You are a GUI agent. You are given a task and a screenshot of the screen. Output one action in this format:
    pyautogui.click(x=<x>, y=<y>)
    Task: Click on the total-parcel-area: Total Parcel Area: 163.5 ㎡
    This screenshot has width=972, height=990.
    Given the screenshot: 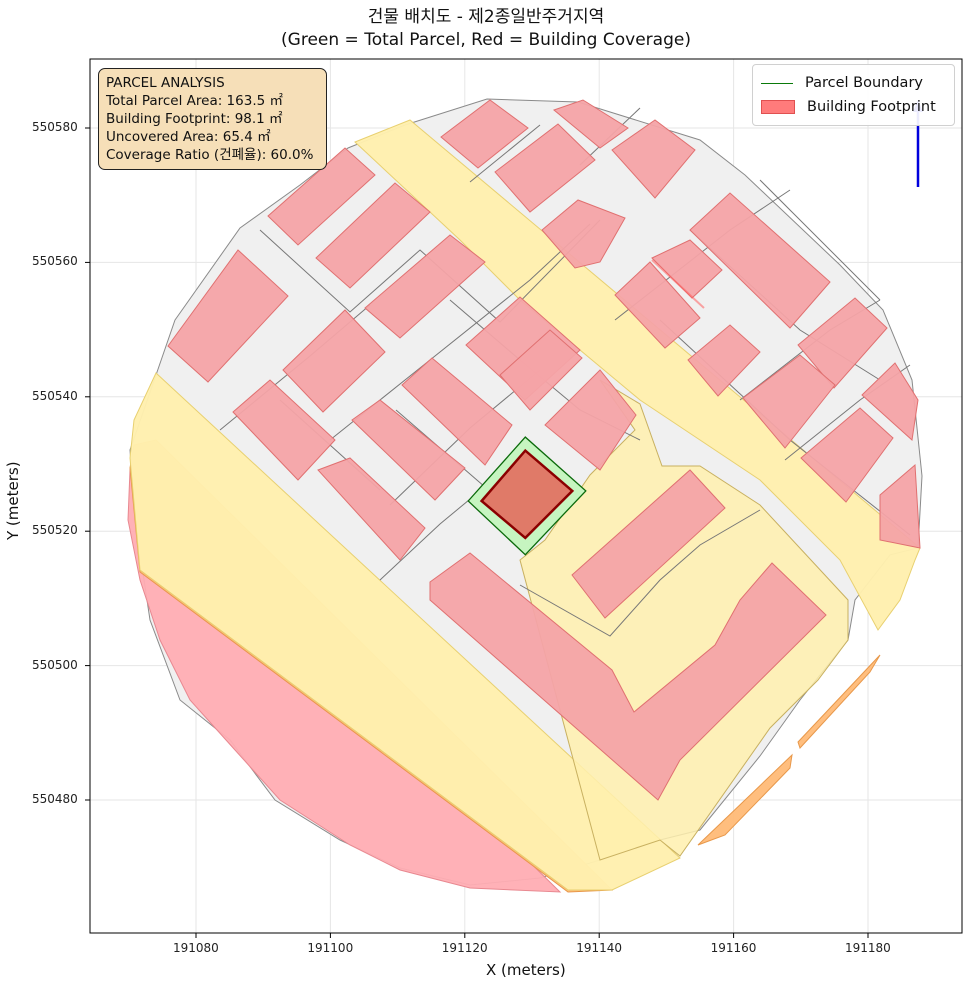 What is the action you would take?
    pyautogui.click(x=194, y=101)
    